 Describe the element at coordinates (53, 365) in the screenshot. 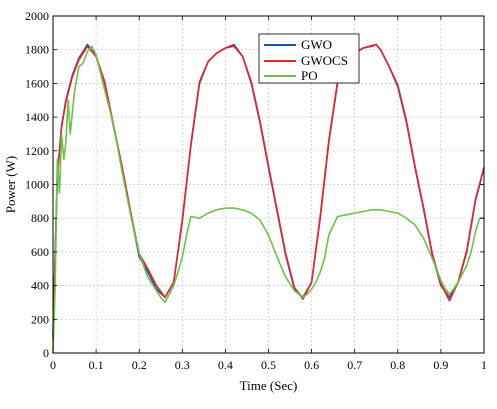

I see `x-tick-label: 0` at that location.